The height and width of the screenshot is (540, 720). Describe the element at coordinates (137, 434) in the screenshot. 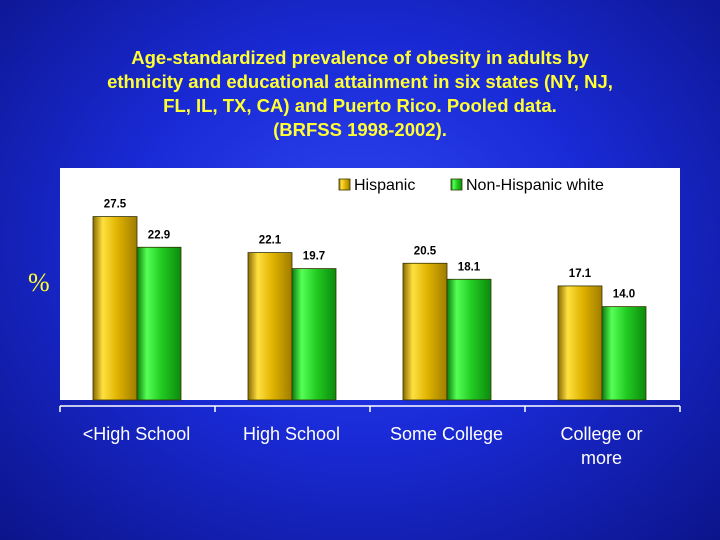

I see `x-tick-label: <High School` at that location.